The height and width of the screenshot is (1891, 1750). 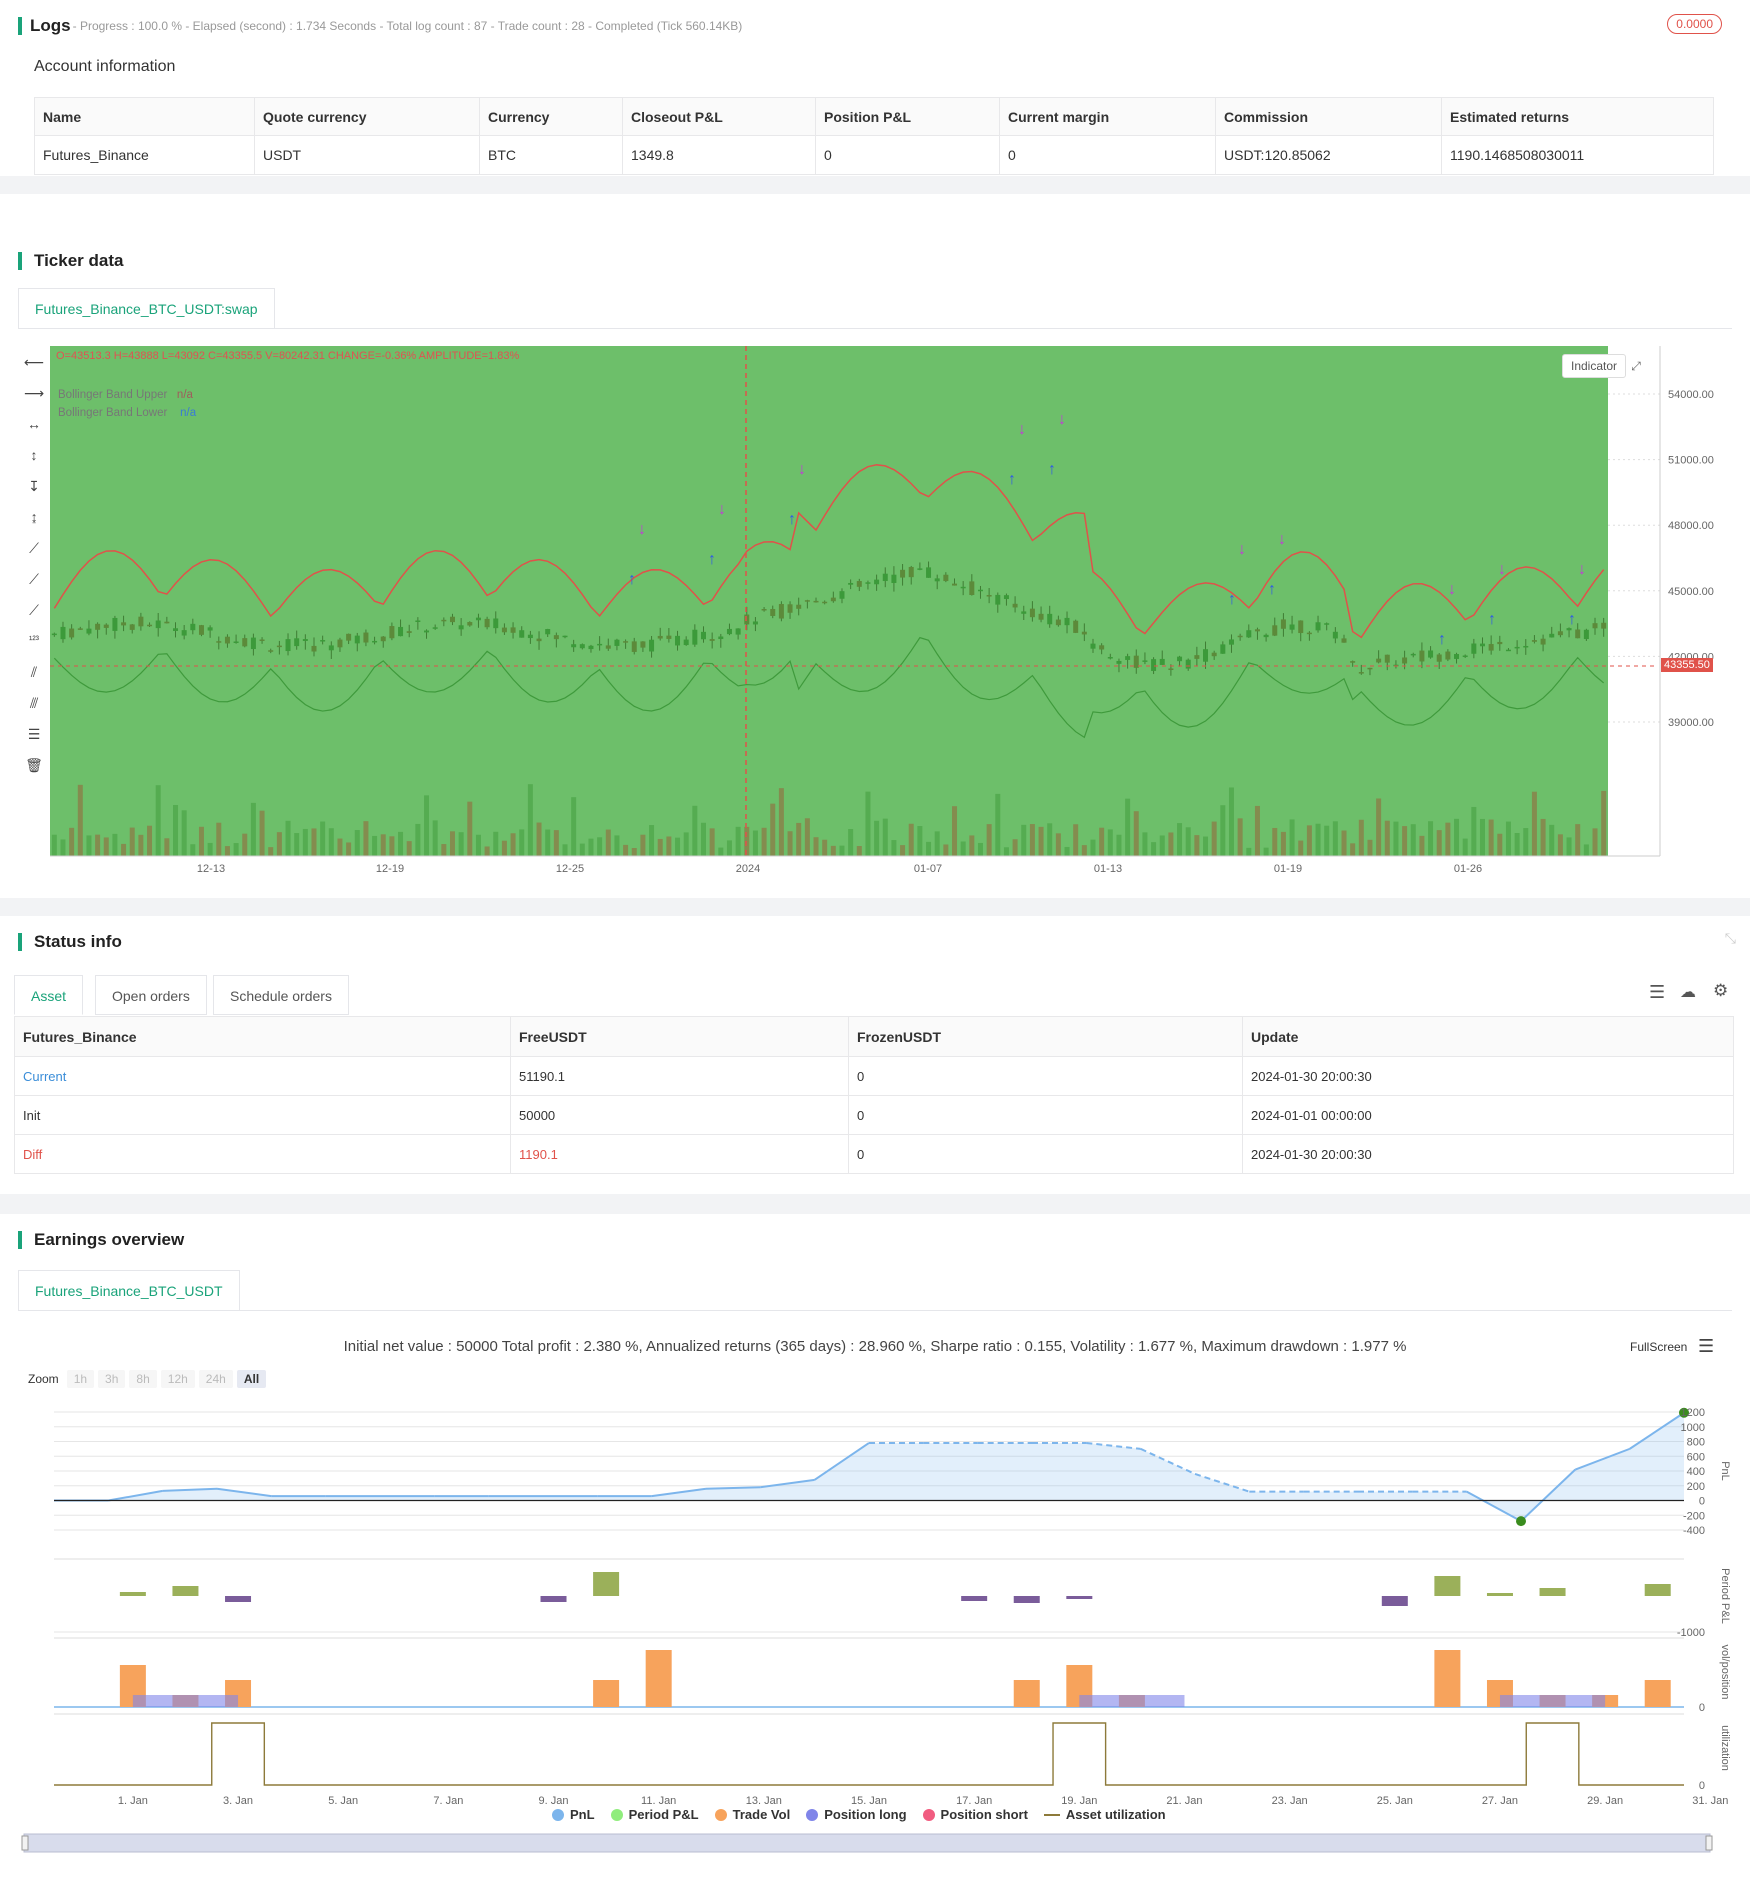 What do you see at coordinates (34, 765) in the screenshot?
I see `trash-icon: 🗑` at bounding box center [34, 765].